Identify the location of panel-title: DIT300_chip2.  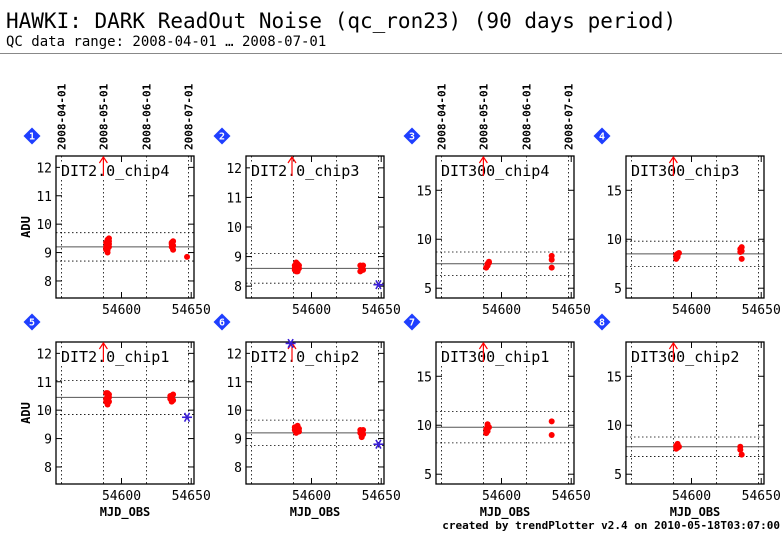
(685, 357).